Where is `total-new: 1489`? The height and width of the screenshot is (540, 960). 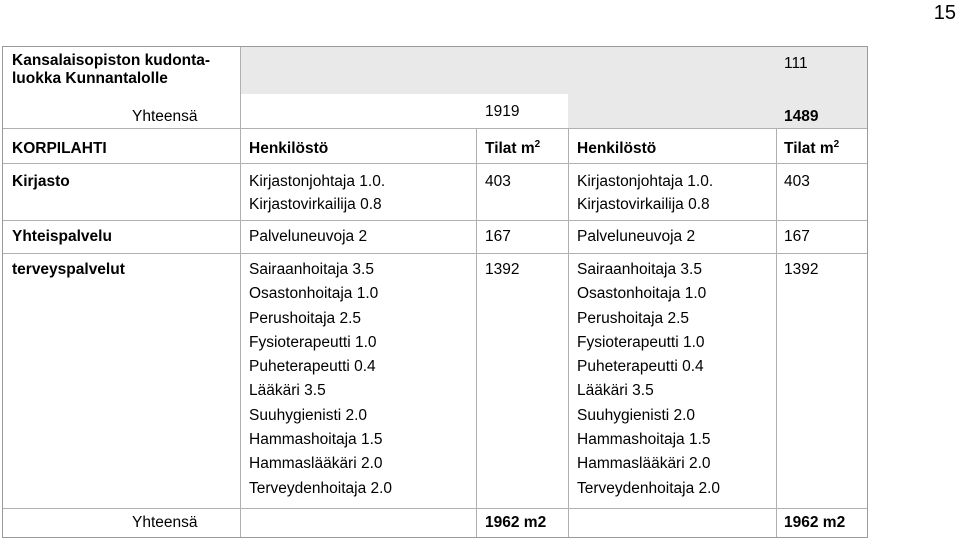 total-new: 1489 is located at coordinates (801, 116).